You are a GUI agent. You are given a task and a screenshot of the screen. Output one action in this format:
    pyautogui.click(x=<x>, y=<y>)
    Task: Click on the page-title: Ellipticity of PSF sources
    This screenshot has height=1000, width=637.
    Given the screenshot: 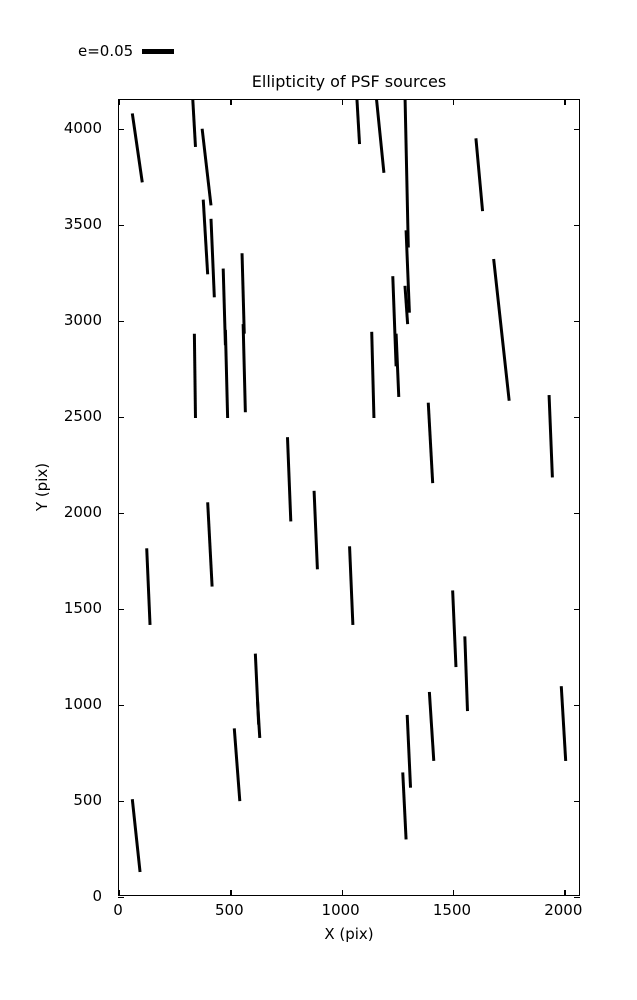 What is the action you would take?
    pyautogui.click(x=349, y=81)
    